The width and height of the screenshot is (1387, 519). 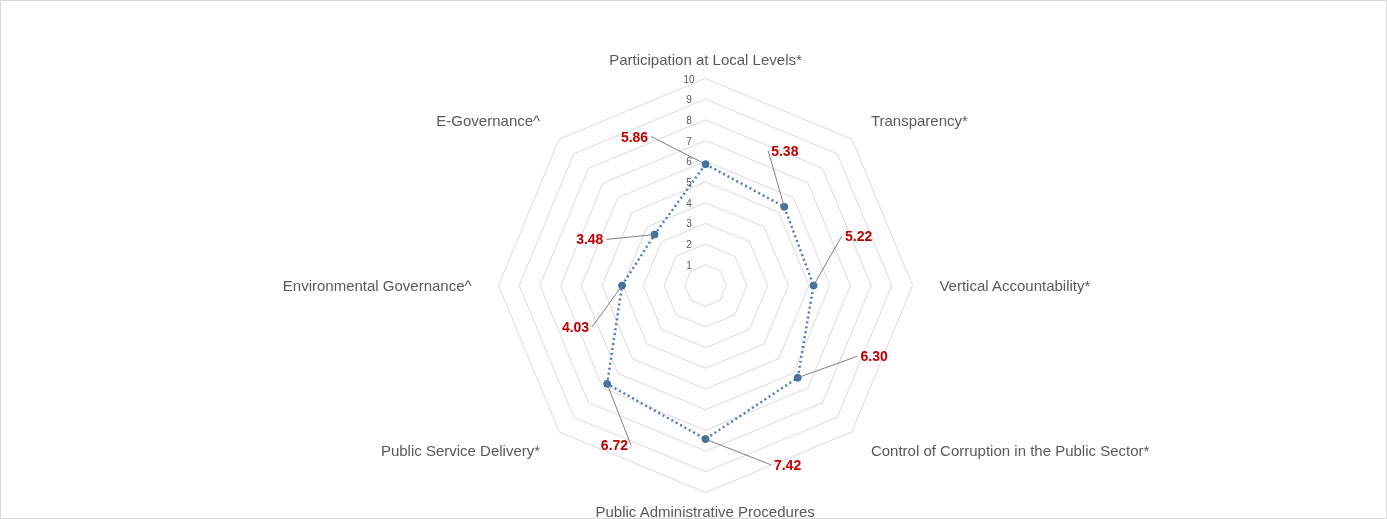 I want to click on data-label: 5.86, so click(x=634, y=136).